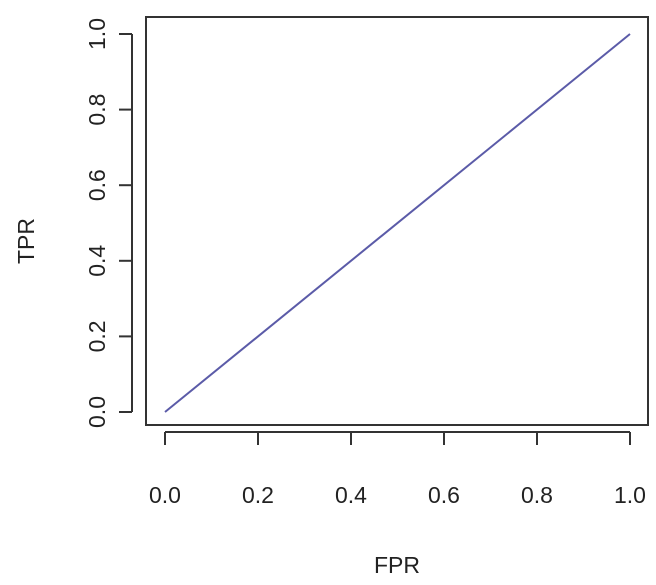 The width and height of the screenshot is (656, 585). What do you see at coordinates (444, 495) in the screenshot?
I see `x-tick-label: 0.6` at bounding box center [444, 495].